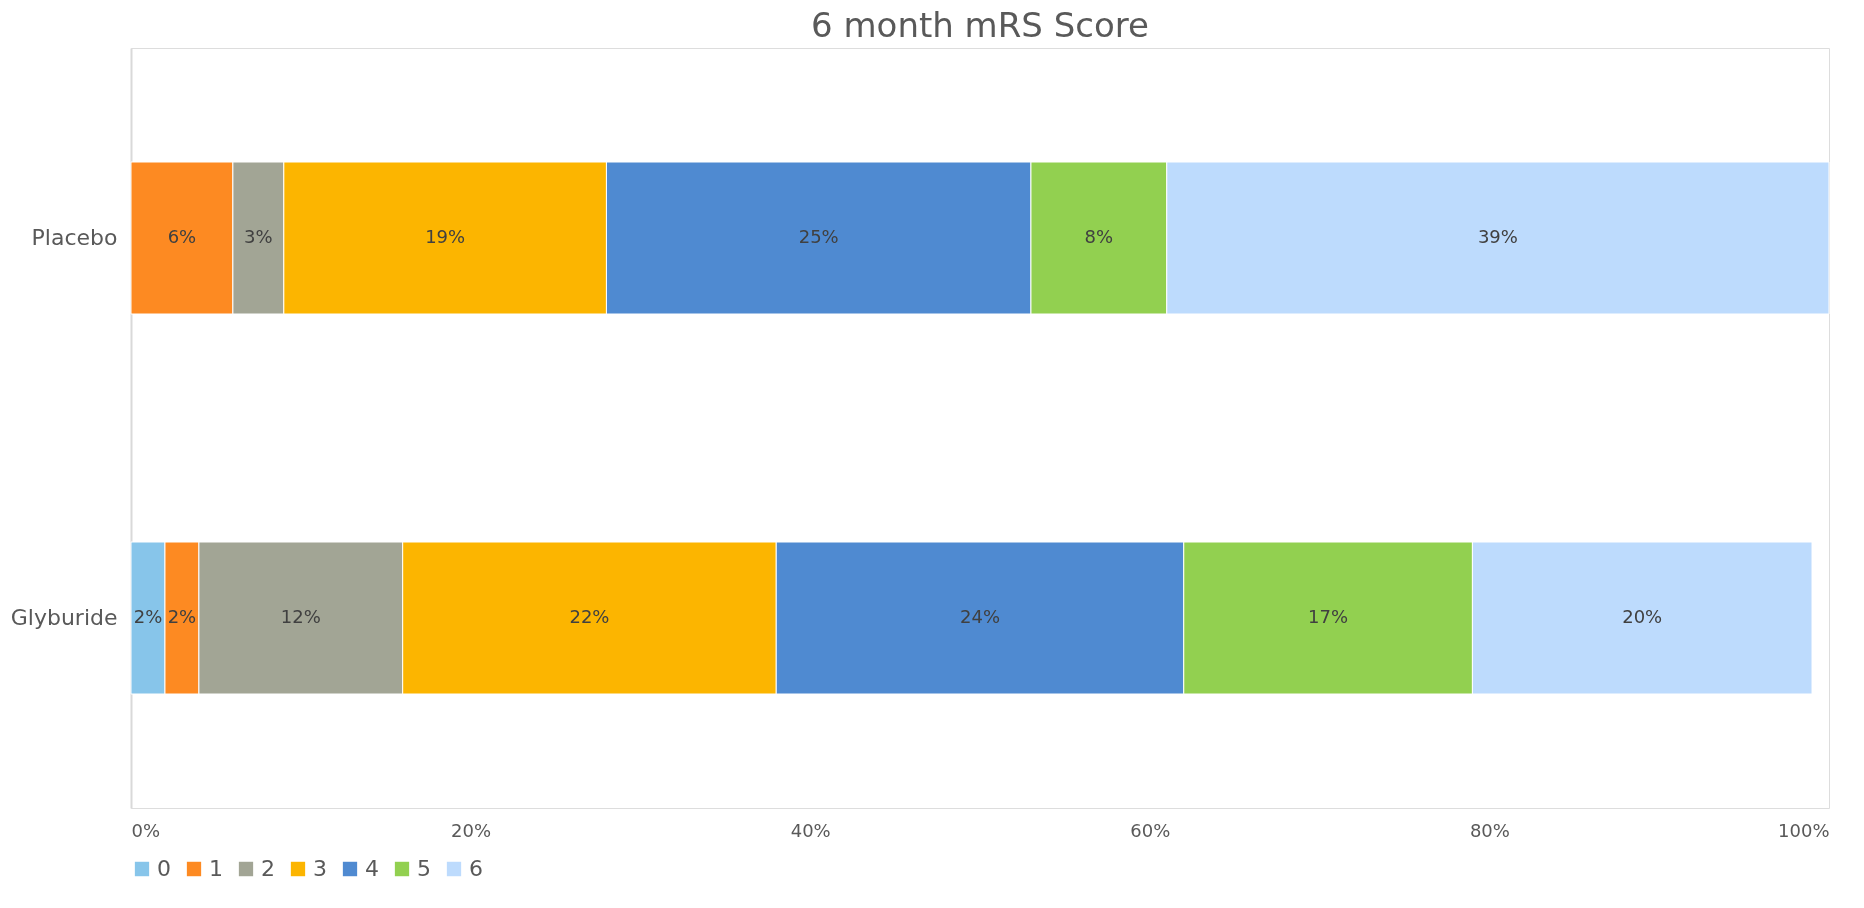 This screenshot has height=908, width=1864. What do you see at coordinates (471, 830) in the screenshot?
I see `x-tick-label: 20%` at bounding box center [471, 830].